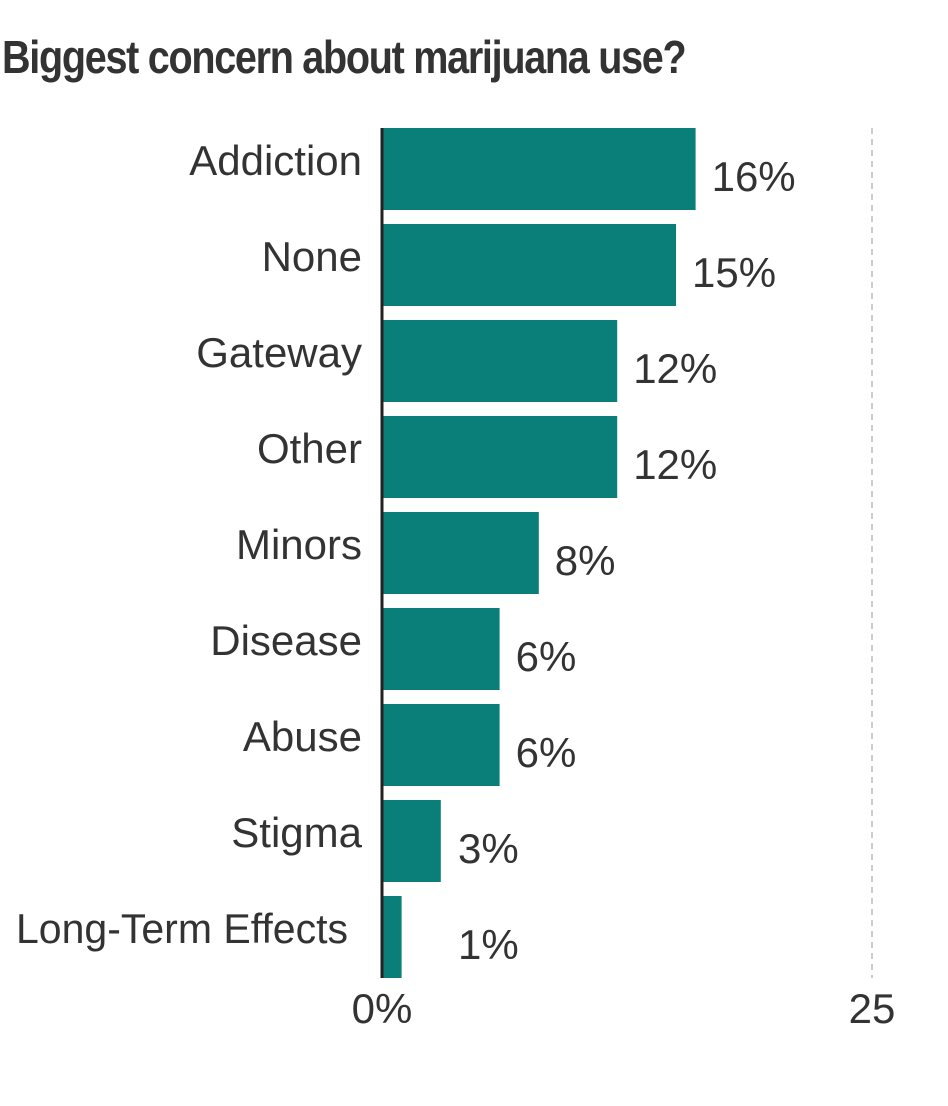 Image resolution: width=948 pixels, height=1106 pixels. What do you see at coordinates (585, 560) in the screenshot?
I see `value-label: 8%` at bounding box center [585, 560].